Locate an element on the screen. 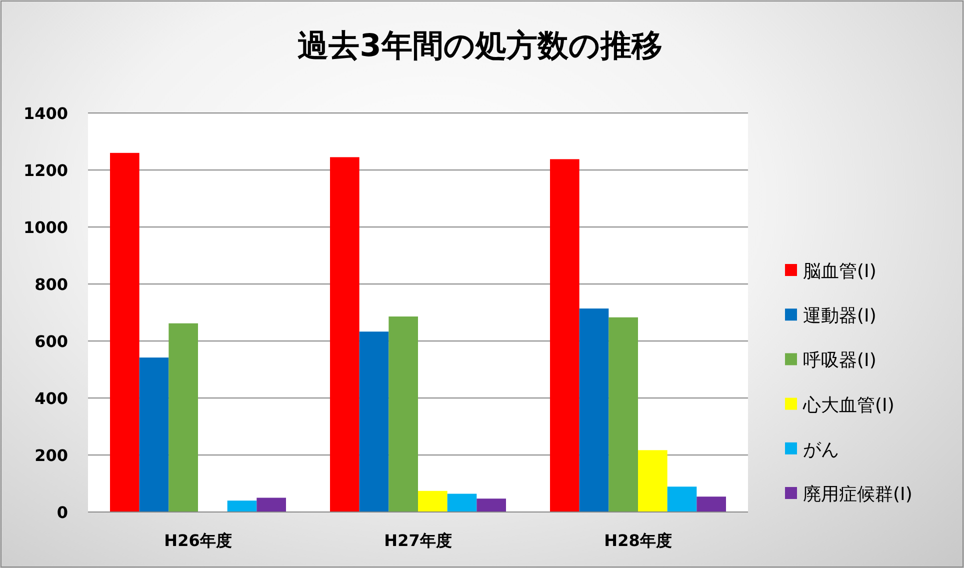 The height and width of the screenshot is (568, 964). legend-label: がん is located at coordinates (821, 449).